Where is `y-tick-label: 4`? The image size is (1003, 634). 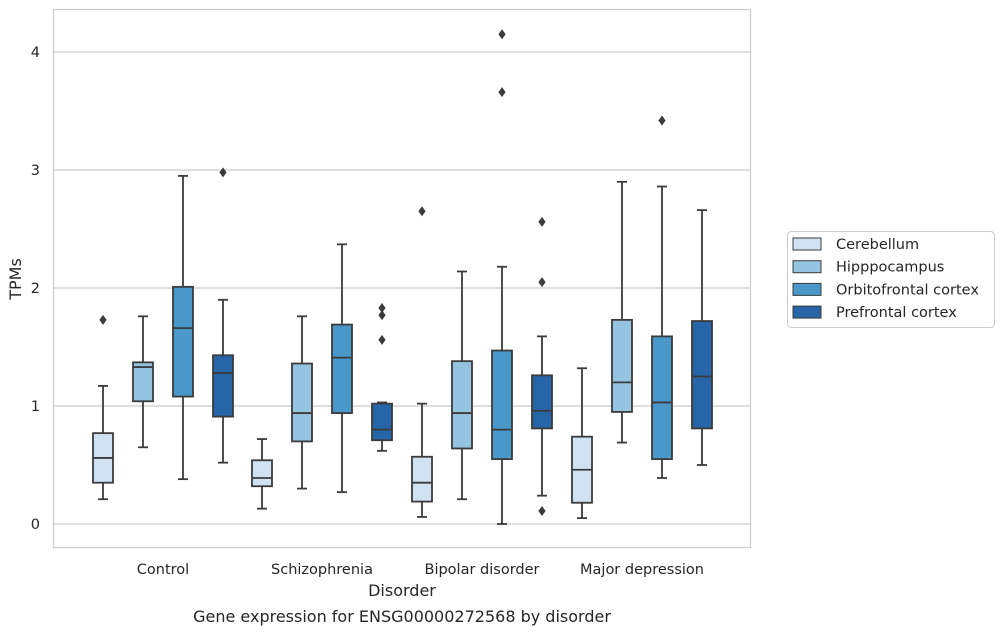 y-tick-label: 4 is located at coordinates (35, 53).